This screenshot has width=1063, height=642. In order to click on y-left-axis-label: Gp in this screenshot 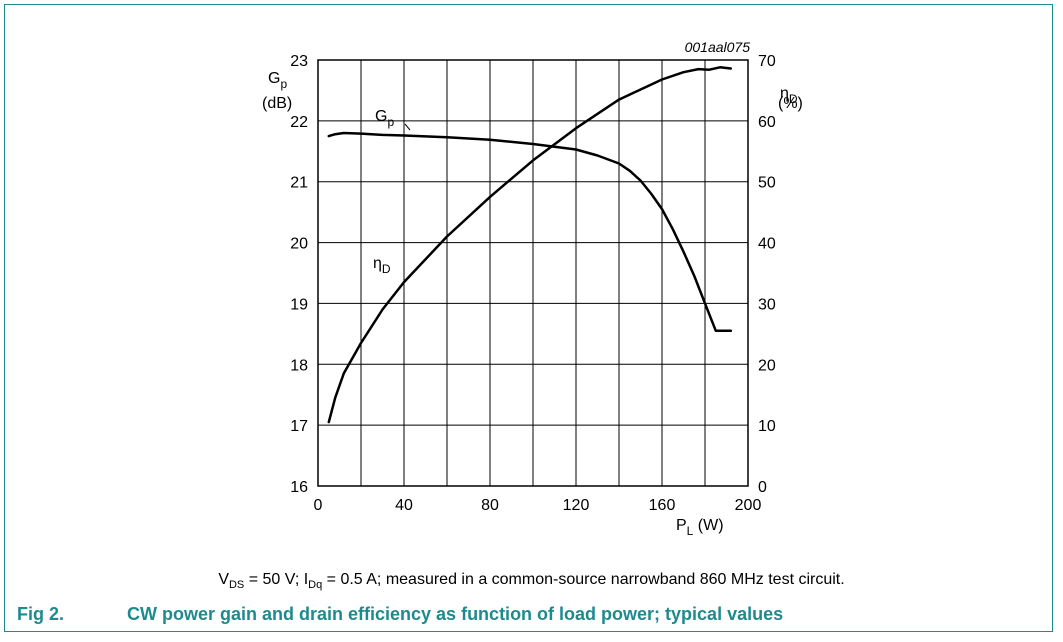, I will do `click(277, 80)`.